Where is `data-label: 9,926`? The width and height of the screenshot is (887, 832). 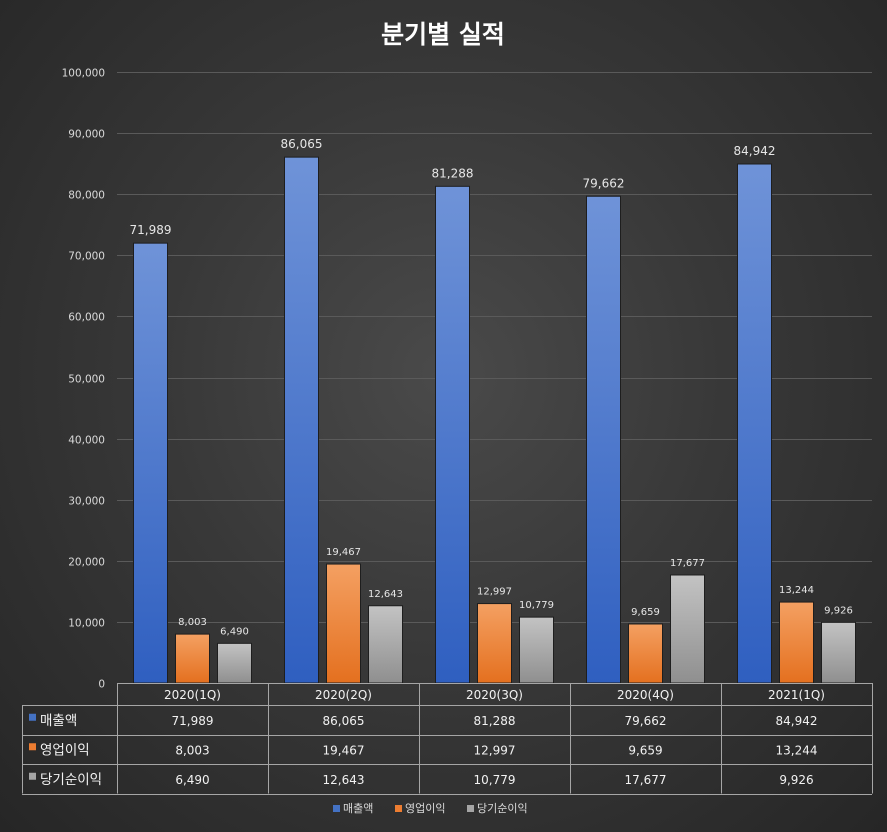 data-label: 9,926 is located at coordinates (838, 610).